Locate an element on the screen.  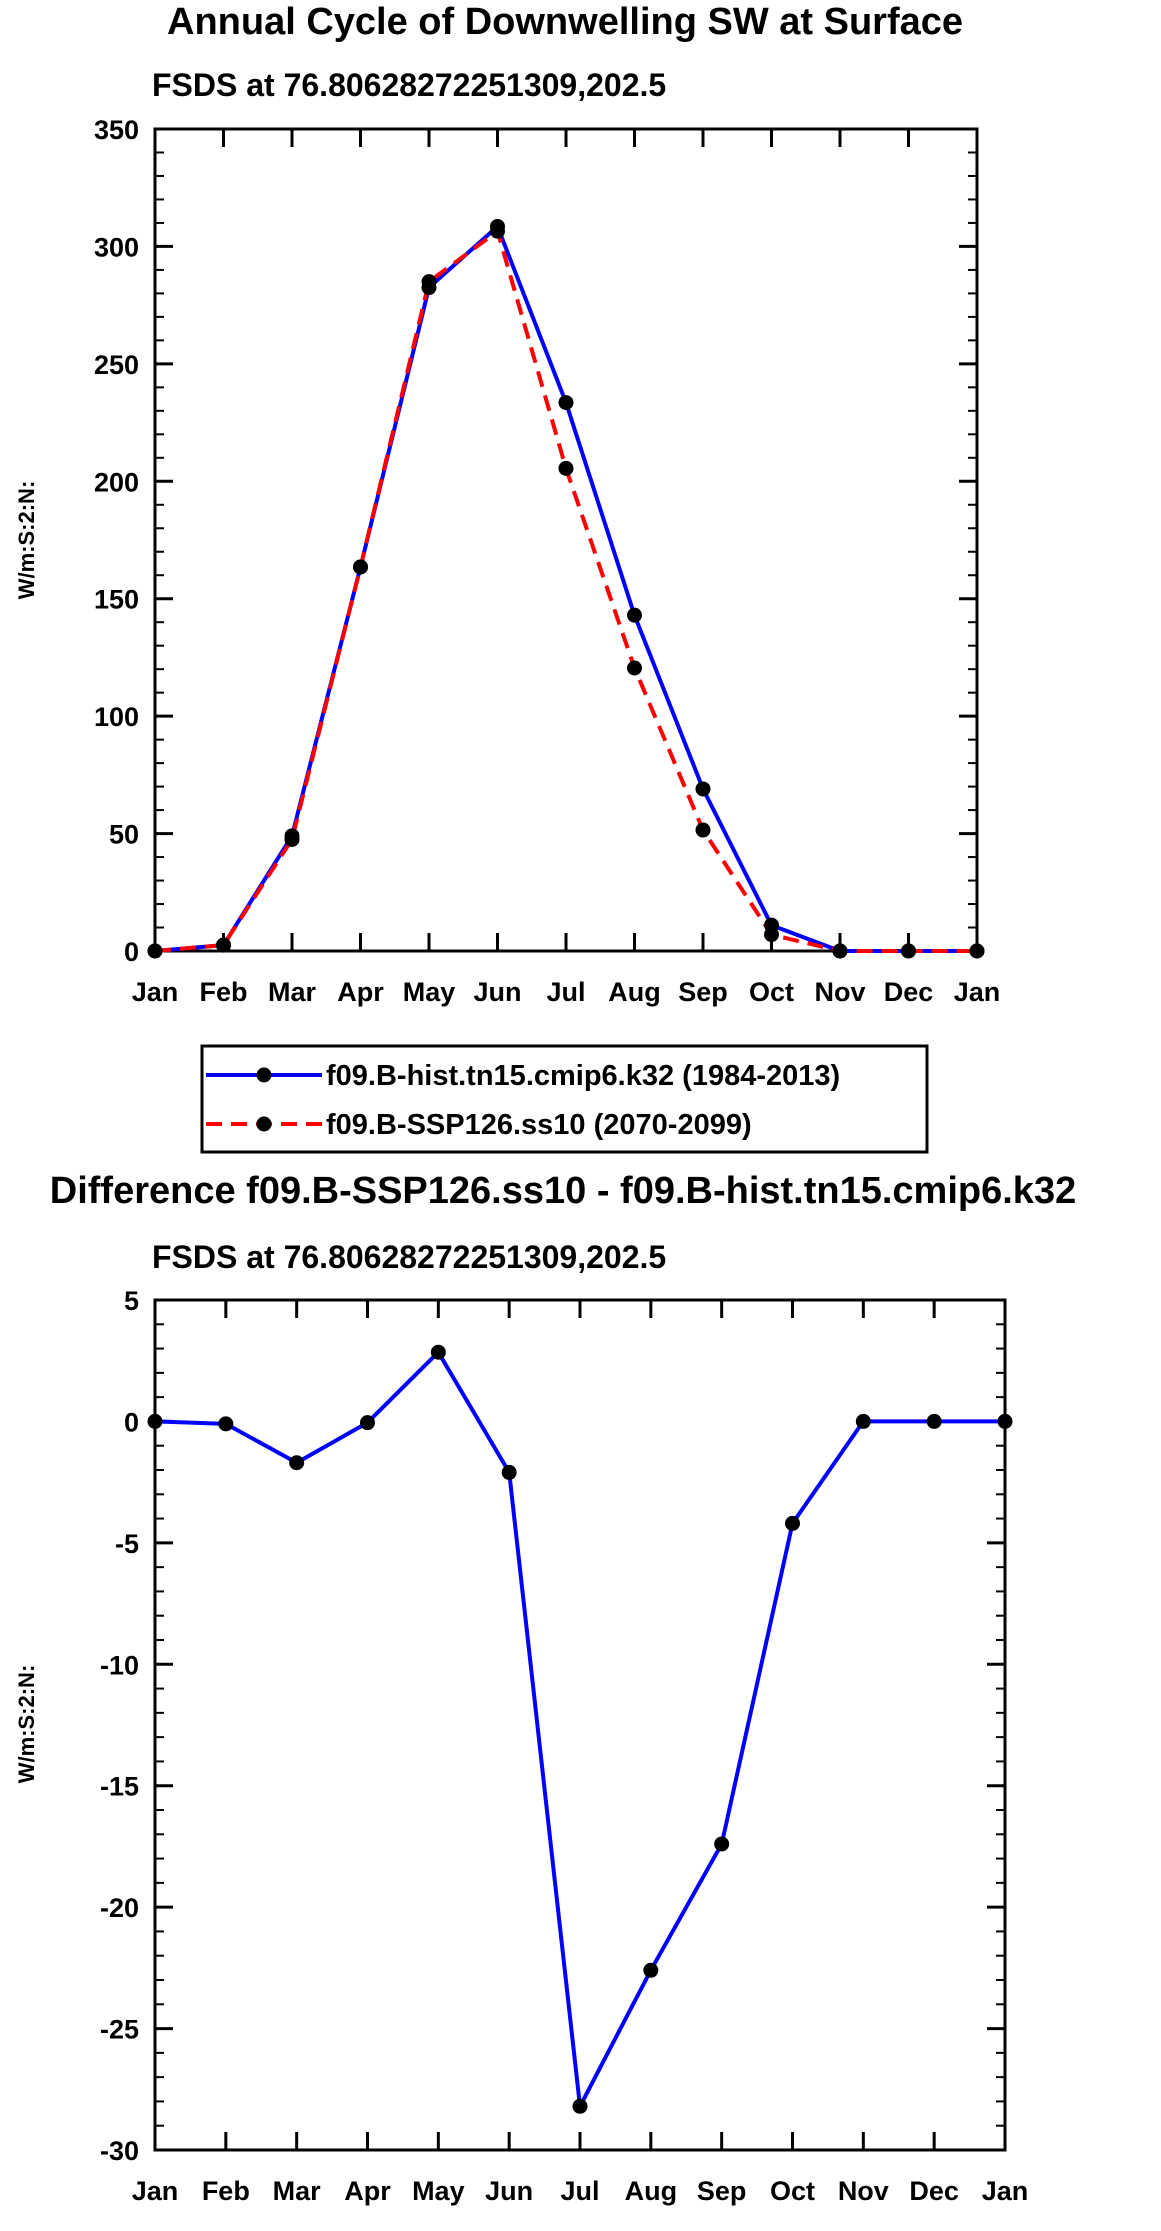
chart1-ytick-label: 300 is located at coordinates (116, 247).